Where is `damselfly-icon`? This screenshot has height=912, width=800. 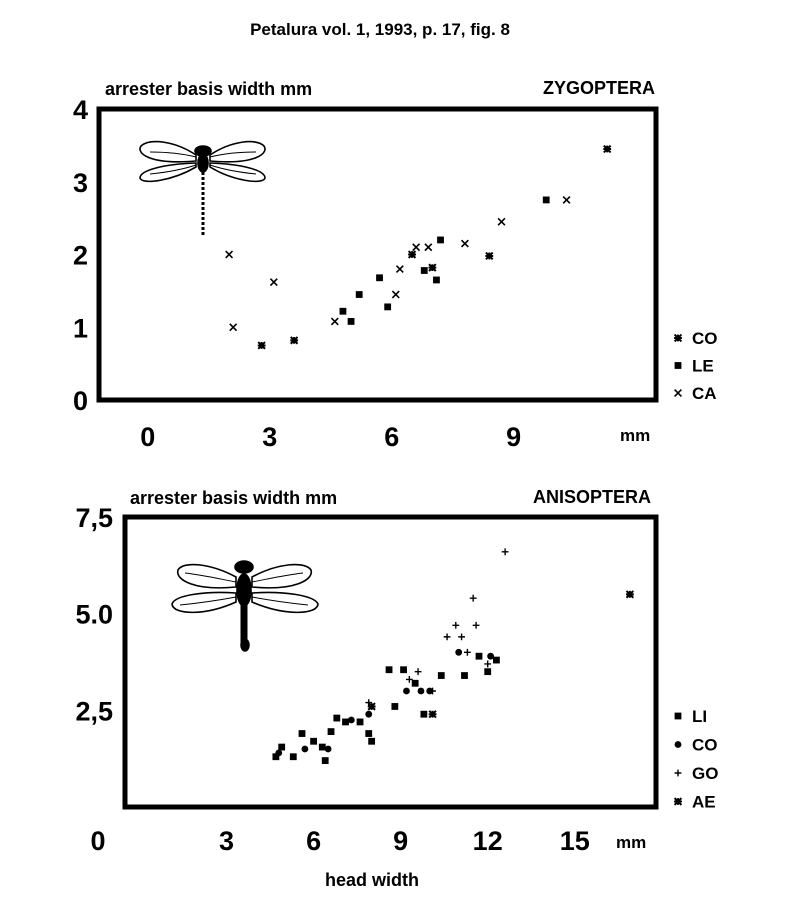 damselfly-icon is located at coordinates (202, 188).